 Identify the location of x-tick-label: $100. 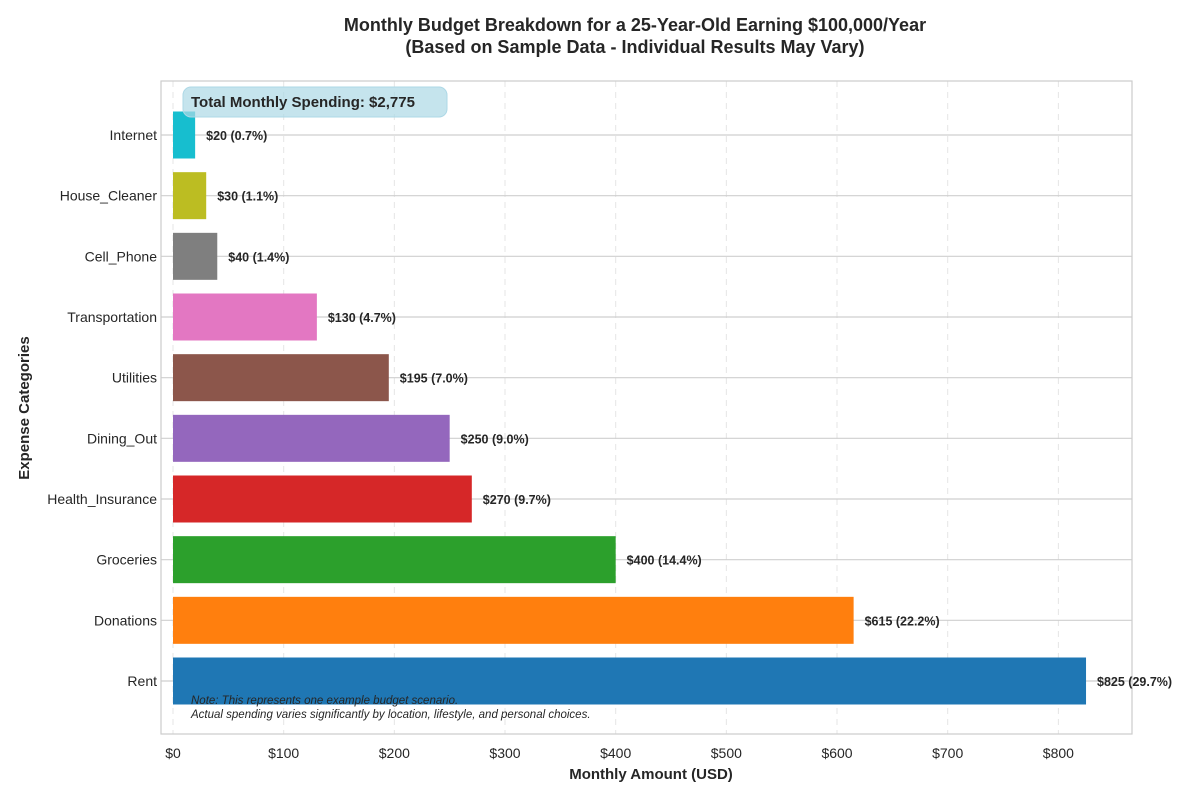
(283, 753).